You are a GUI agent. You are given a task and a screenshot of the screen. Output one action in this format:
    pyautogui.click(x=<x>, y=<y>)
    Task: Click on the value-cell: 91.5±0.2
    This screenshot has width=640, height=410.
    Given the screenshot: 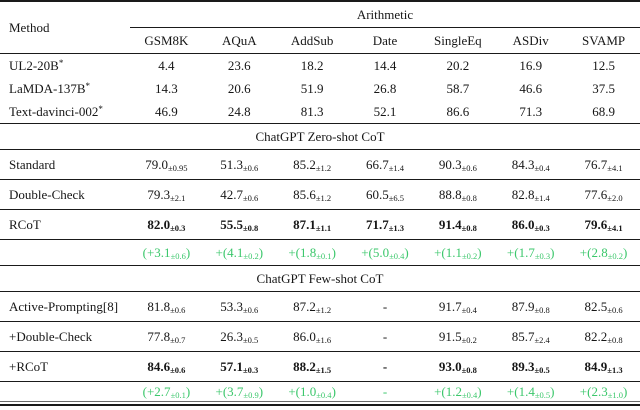 What is the action you would take?
    pyautogui.click(x=457, y=336)
    